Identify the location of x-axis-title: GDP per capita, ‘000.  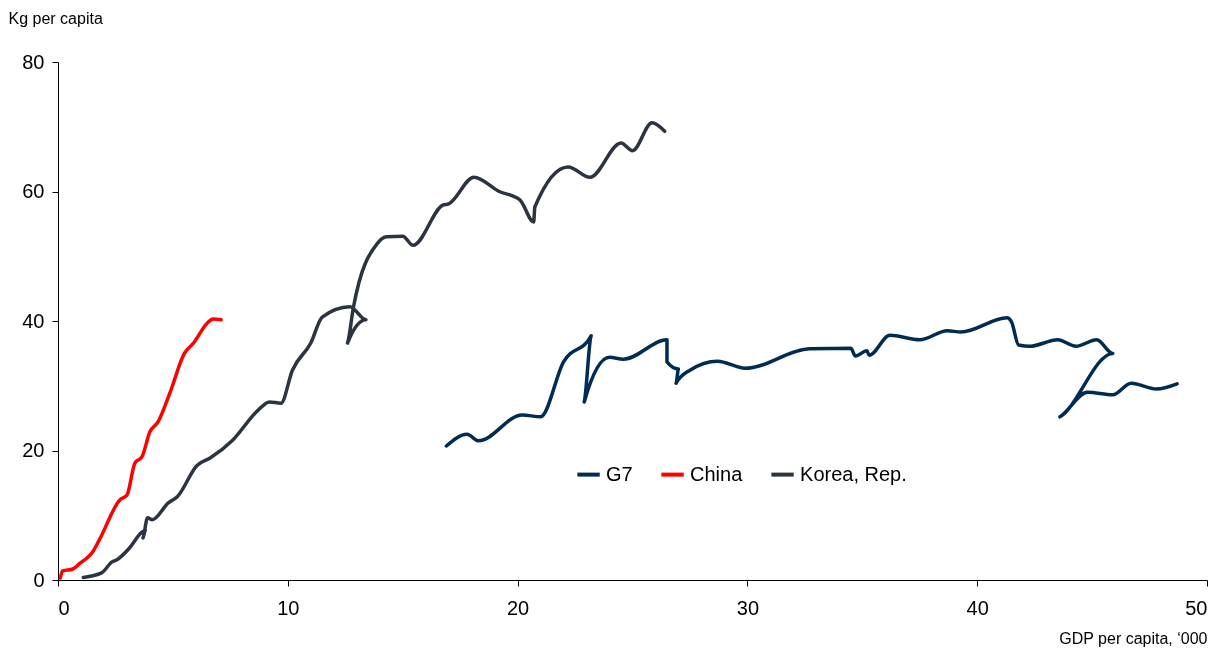
(1133, 638).